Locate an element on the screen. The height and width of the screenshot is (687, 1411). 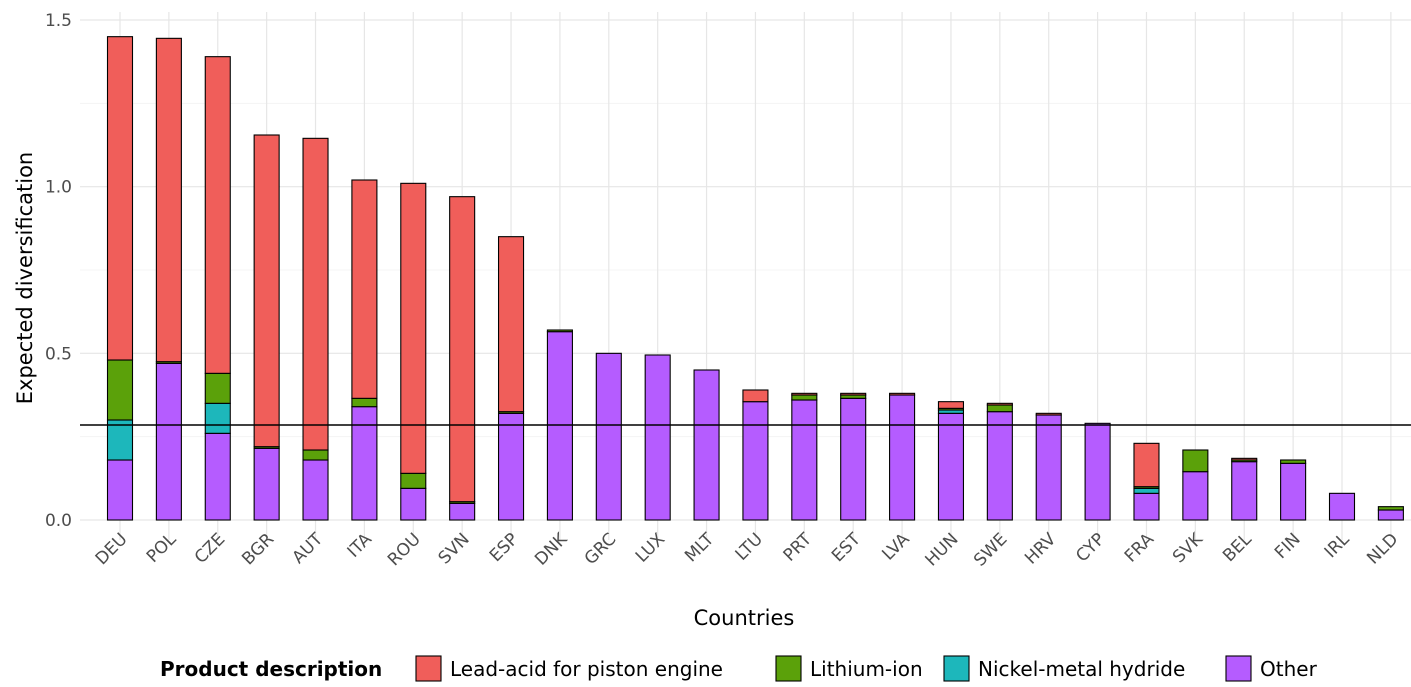
bar-group-swe is located at coordinates (999, 461).